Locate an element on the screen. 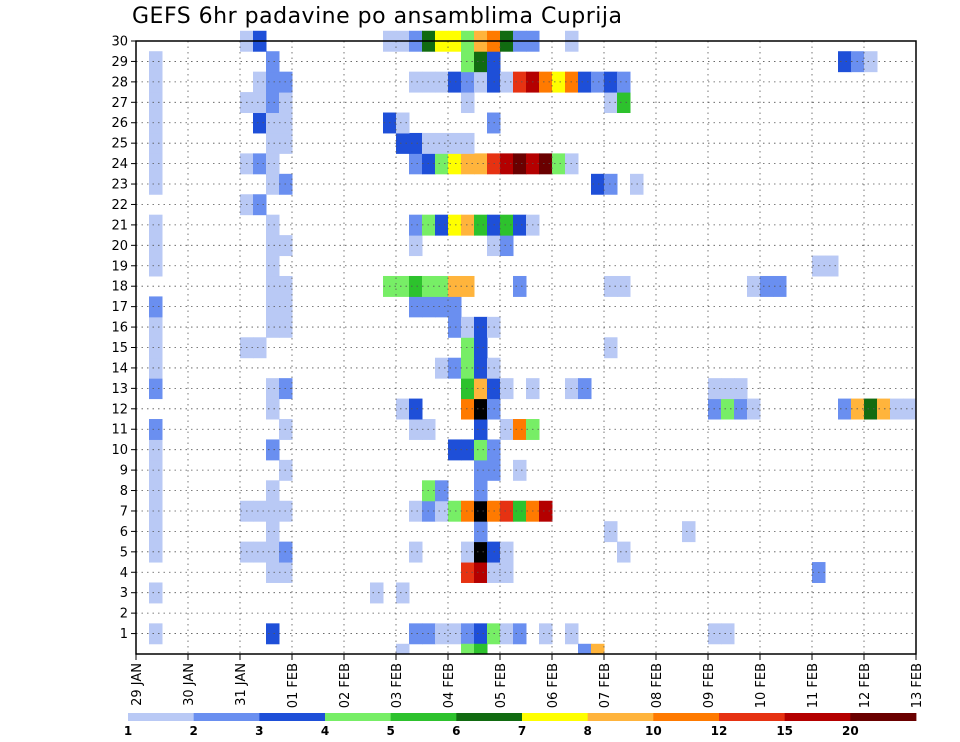  y-tick-label: 29 is located at coordinates (119, 62).